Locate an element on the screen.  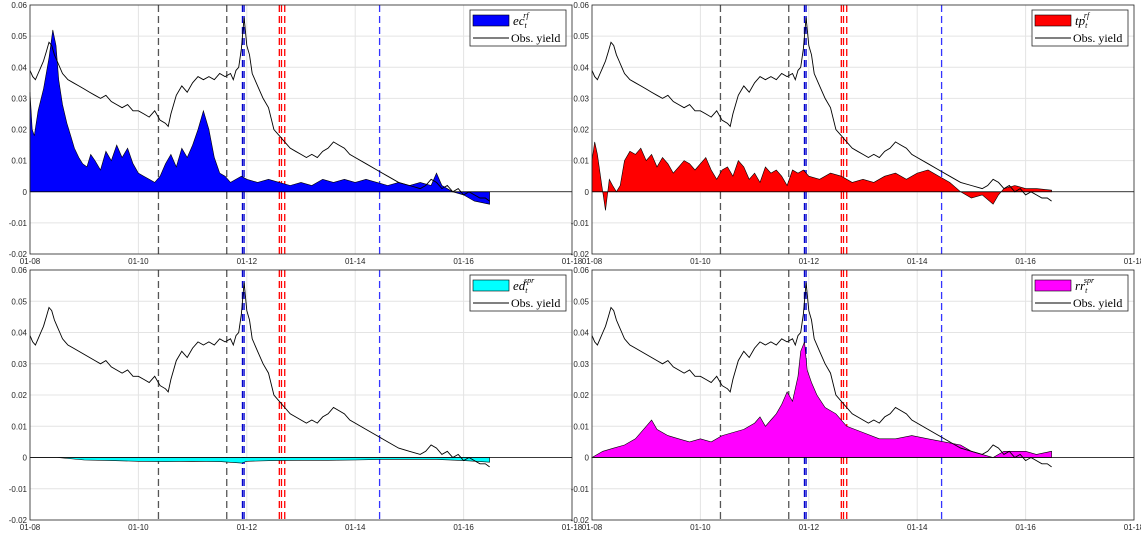
legend: edtspr Obs. yield is located at coordinates (518, 293).